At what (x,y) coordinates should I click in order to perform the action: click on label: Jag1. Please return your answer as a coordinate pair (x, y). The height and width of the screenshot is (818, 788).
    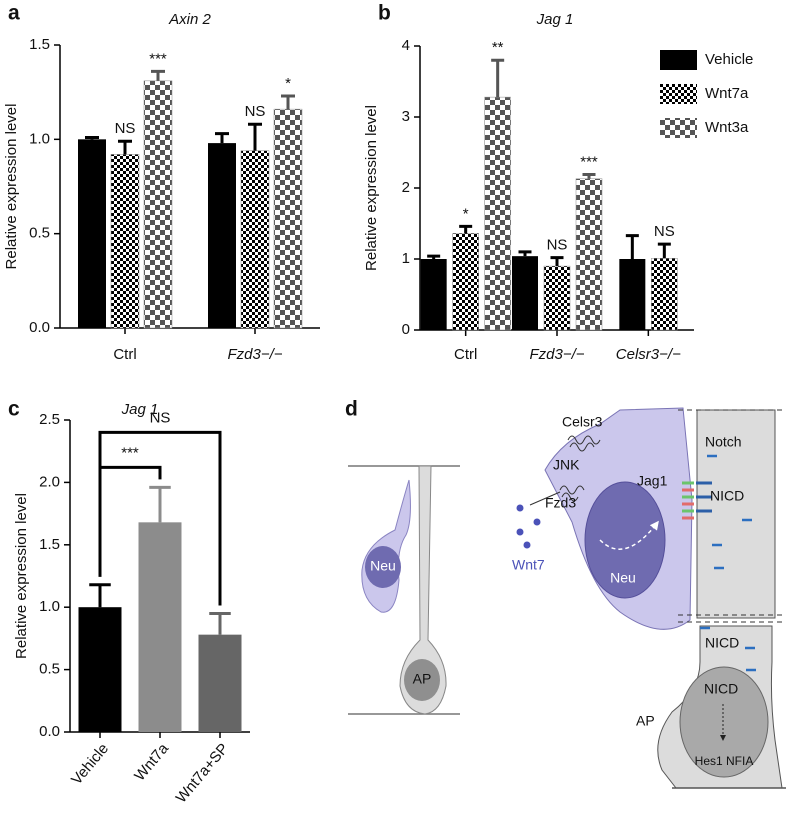
    Looking at the image, I should click on (652, 481).